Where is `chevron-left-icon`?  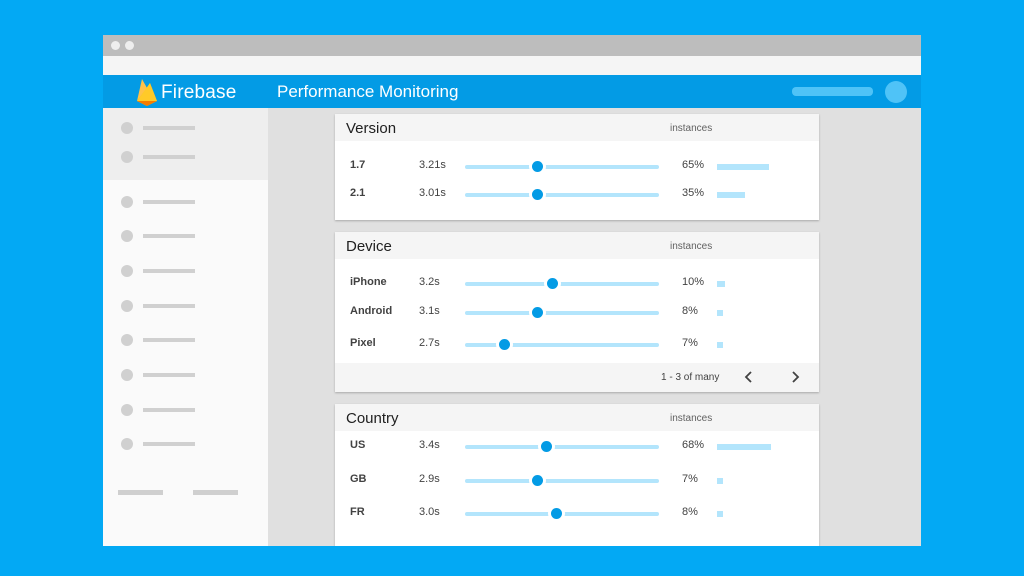
chevron-left-icon is located at coordinates (749, 377).